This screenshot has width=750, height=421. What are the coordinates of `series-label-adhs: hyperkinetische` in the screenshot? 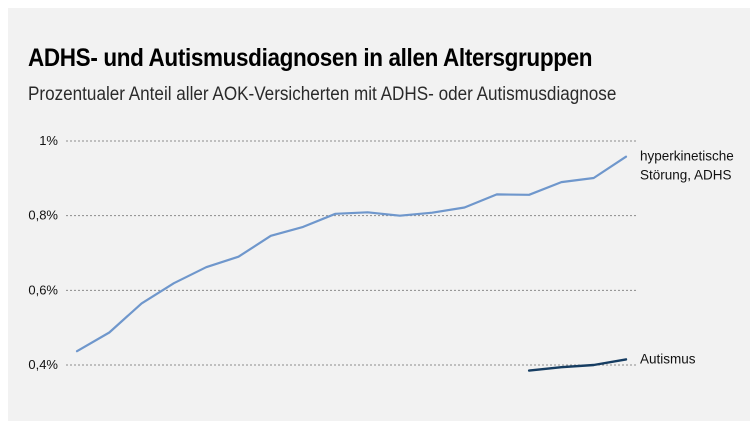 It's located at (687, 156).